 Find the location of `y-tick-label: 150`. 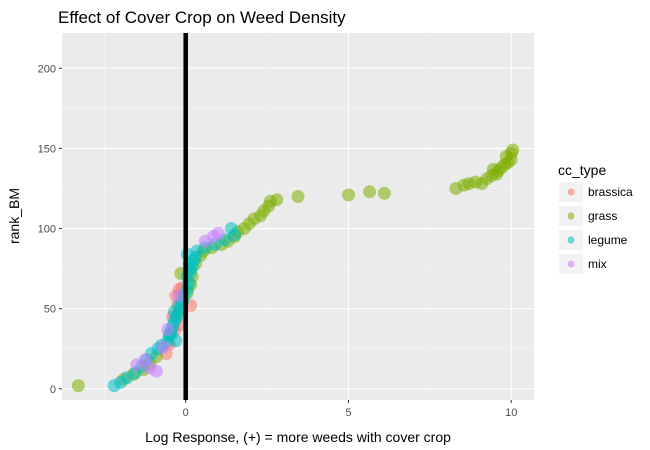

y-tick-label: 150 is located at coordinates (47, 149).